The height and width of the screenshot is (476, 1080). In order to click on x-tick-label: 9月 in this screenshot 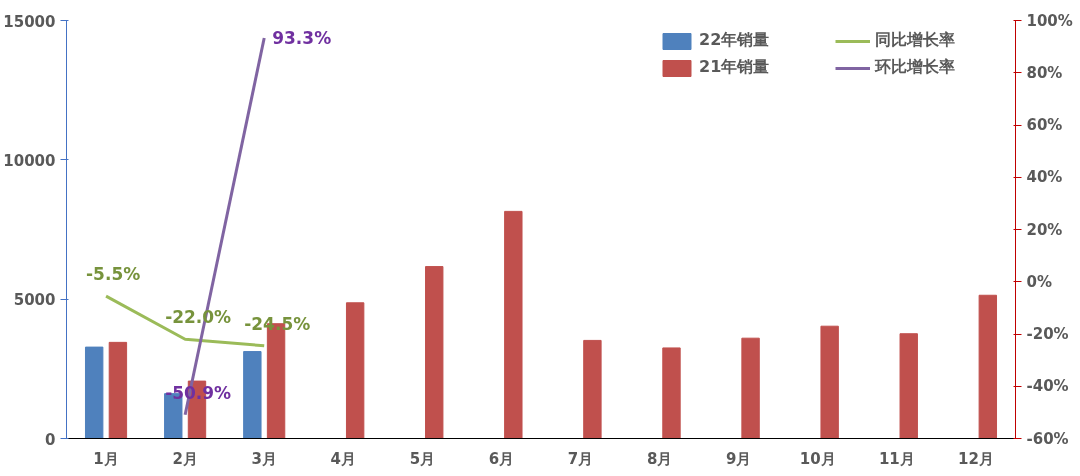, I will do `click(738, 458)`.